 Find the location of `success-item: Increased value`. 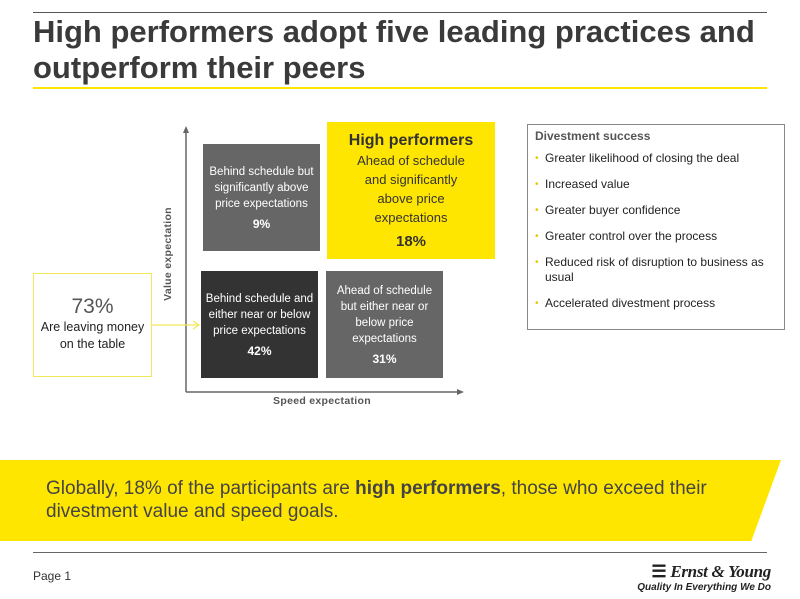

success-item: Increased value is located at coordinates (656, 184).